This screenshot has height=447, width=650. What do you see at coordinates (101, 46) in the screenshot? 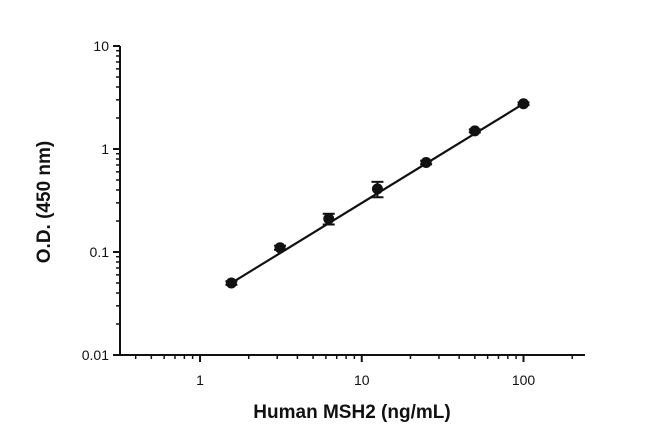
I see `y-tick-label: 10` at bounding box center [101, 46].